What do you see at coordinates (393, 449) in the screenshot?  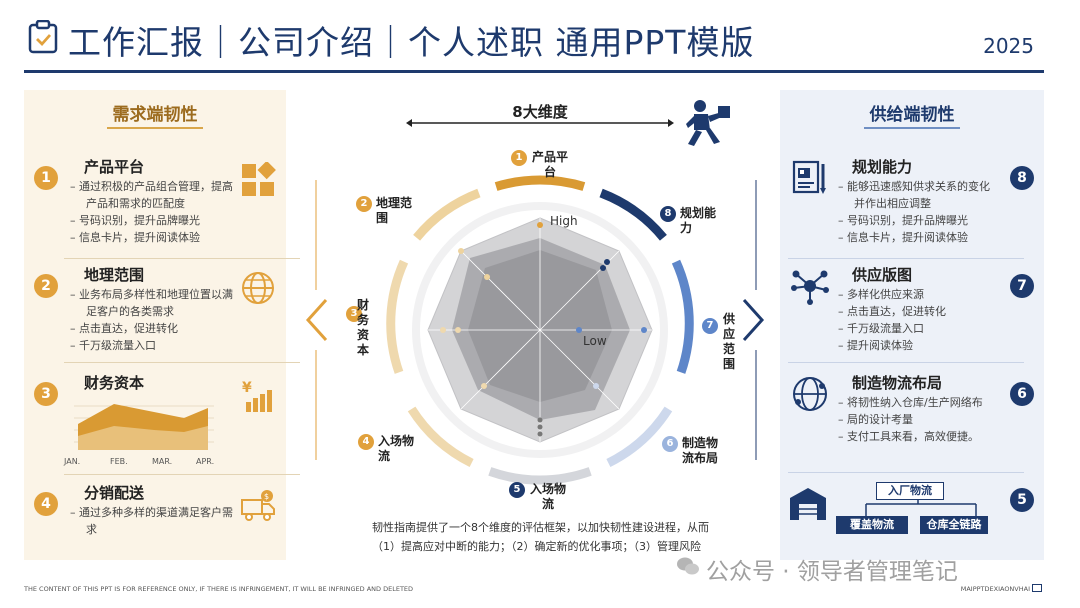 I see `dimension-label-4: 4 入场物流` at bounding box center [393, 449].